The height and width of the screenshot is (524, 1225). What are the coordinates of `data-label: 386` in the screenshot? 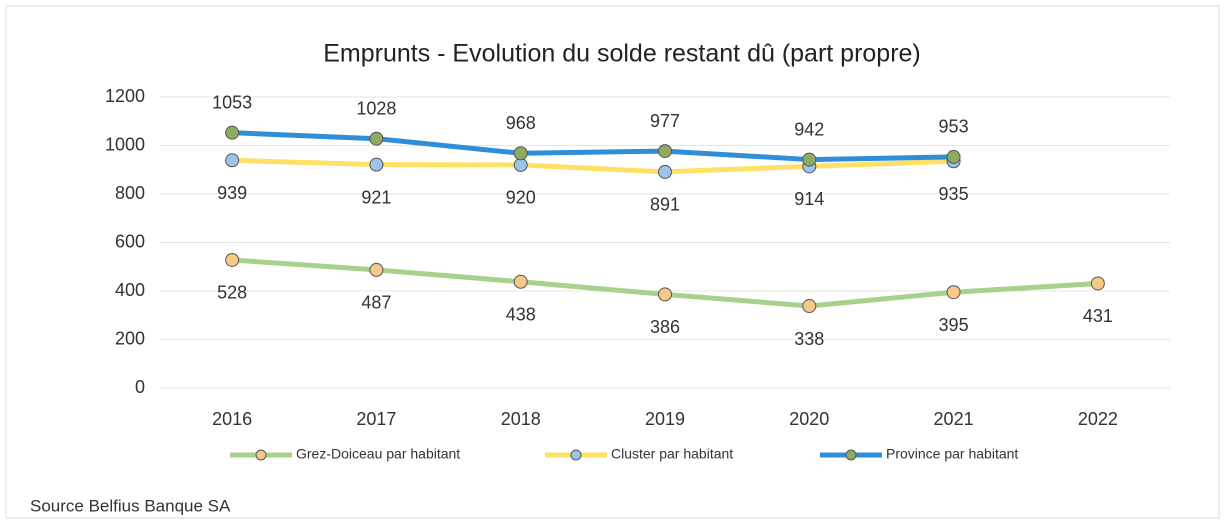 It's located at (665, 327).